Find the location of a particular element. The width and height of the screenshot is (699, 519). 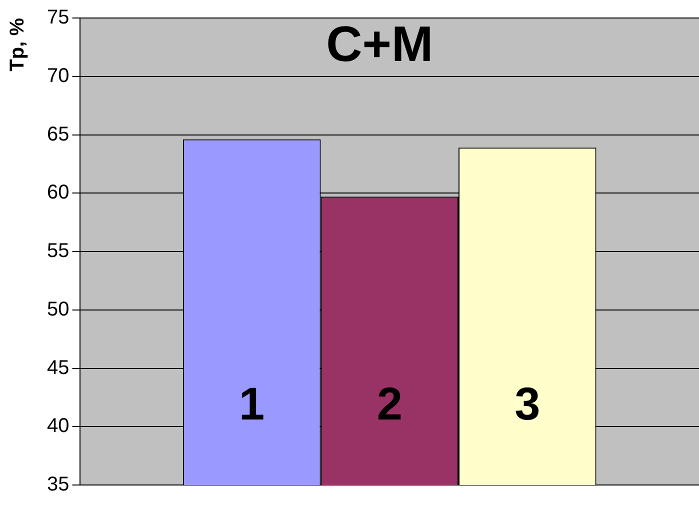

y-tick-label: 35 is located at coordinates (58, 485).